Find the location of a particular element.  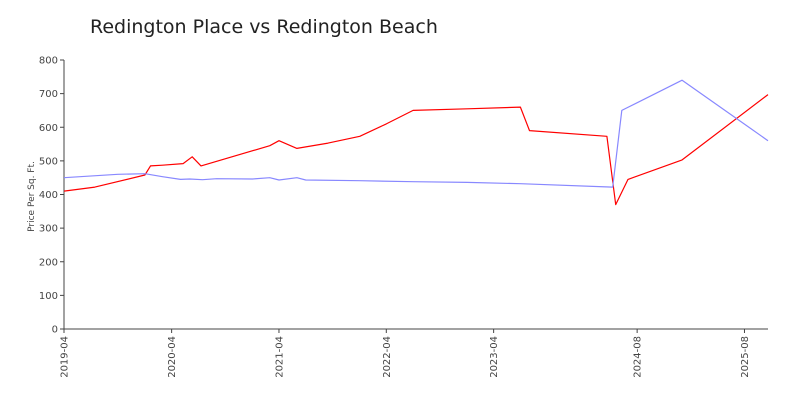

y-tick-label: 500 is located at coordinates (48, 161).